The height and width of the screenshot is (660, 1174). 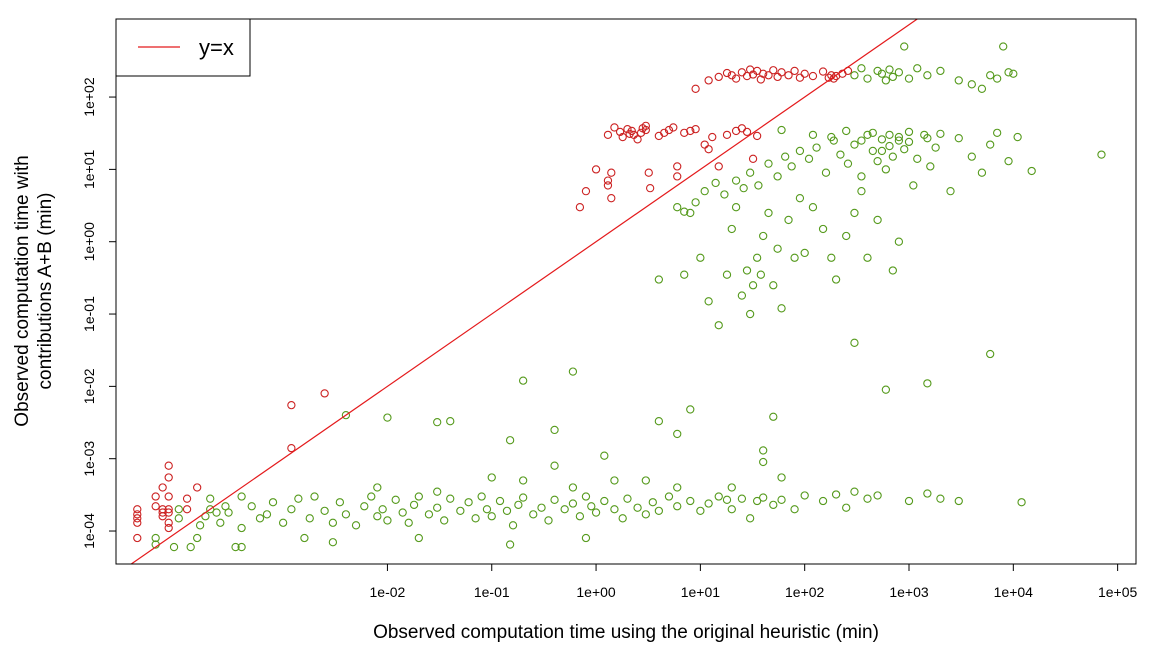 What do you see at coordinates (754, 582) in the screenshot?
I see `x-axis: 1e-02 1e-01 1e+00 1e+01 1e+02 1e+03 1e+04 1e+05` at bounding box center [754, 582].